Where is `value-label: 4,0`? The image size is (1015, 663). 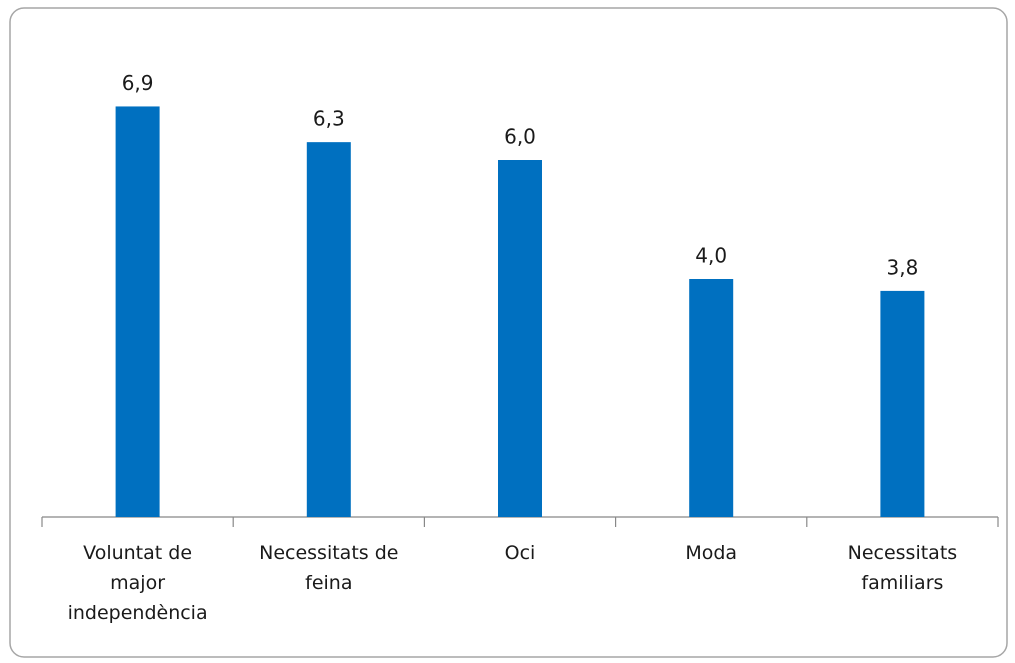
value-label: 4,0 is located at coordinates (711, 256).